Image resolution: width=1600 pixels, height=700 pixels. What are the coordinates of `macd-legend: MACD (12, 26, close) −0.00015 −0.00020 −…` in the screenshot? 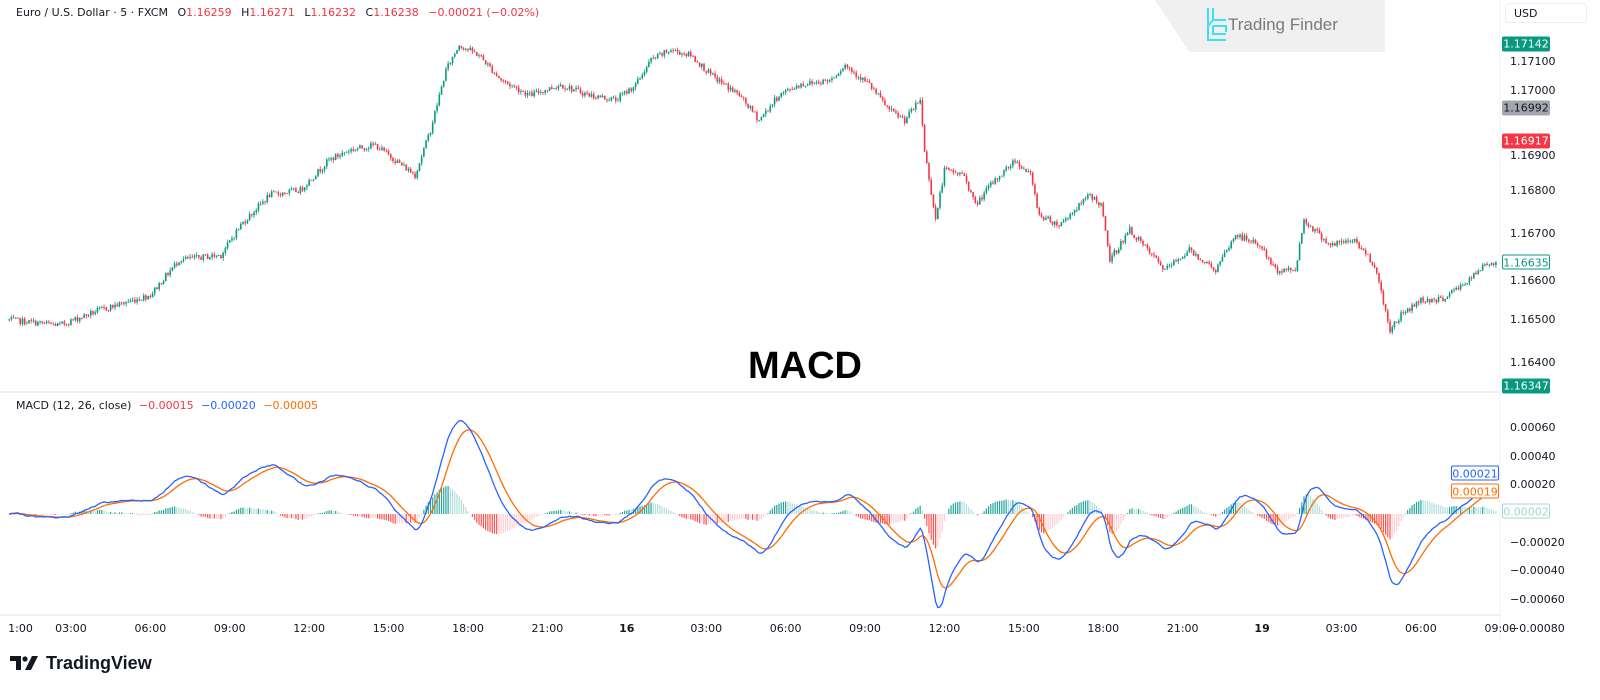 It's located at (169, 405).